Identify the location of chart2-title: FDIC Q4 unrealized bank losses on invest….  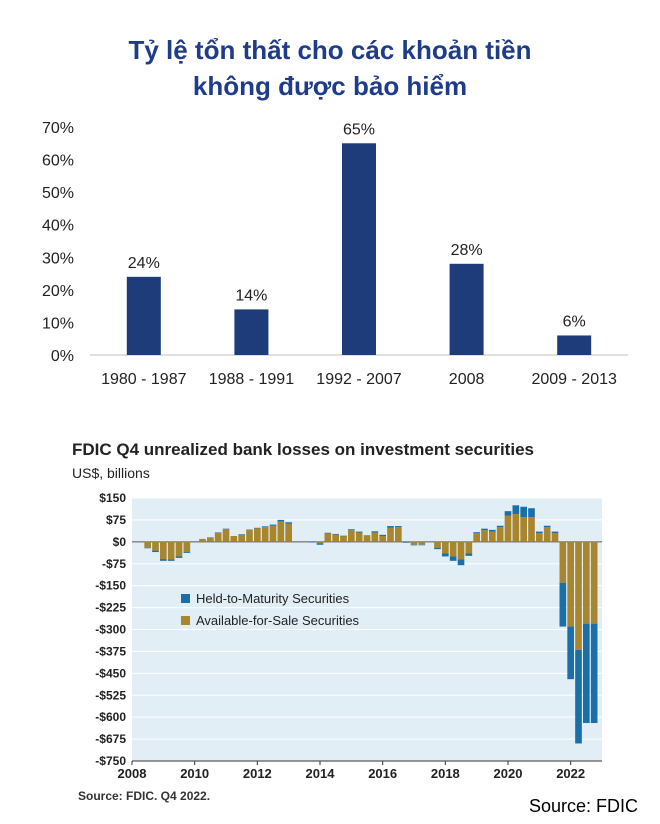
(303, 449).